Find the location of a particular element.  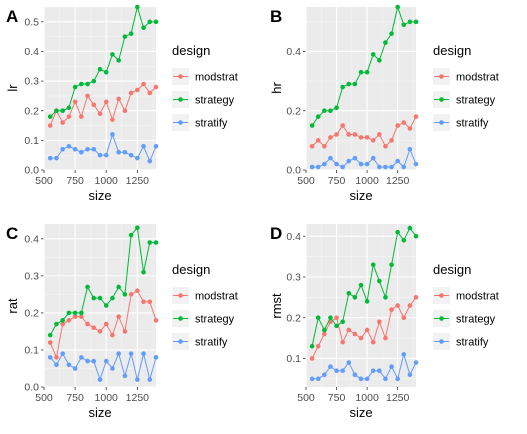

y-tick-label: 0.2 is located at coordinates (293, 318).